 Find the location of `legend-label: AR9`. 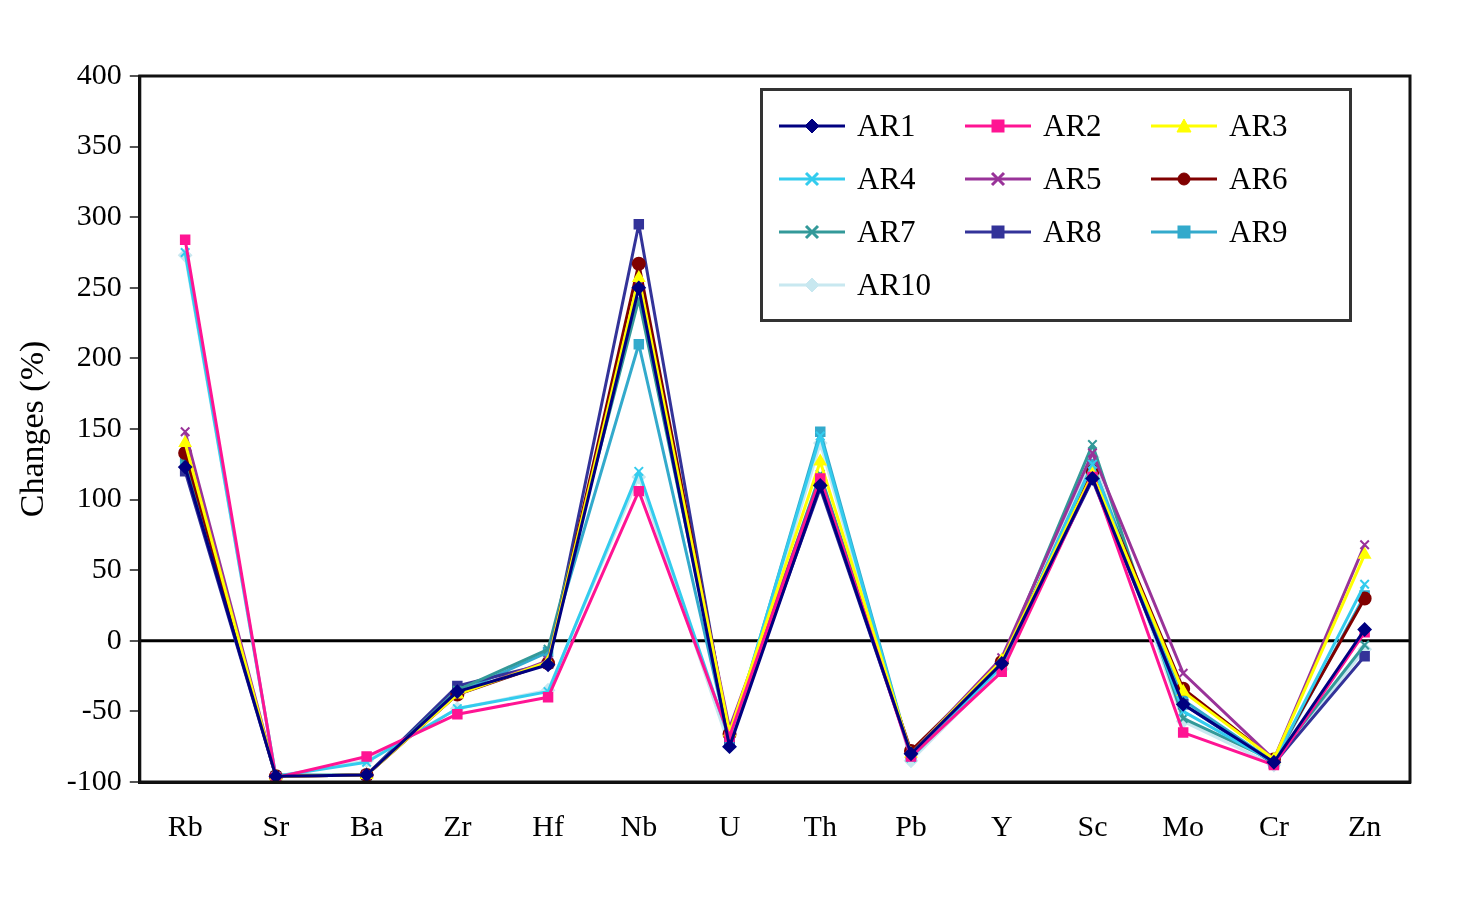

legend-label: AR9 is located at coordinates (1258, 231).